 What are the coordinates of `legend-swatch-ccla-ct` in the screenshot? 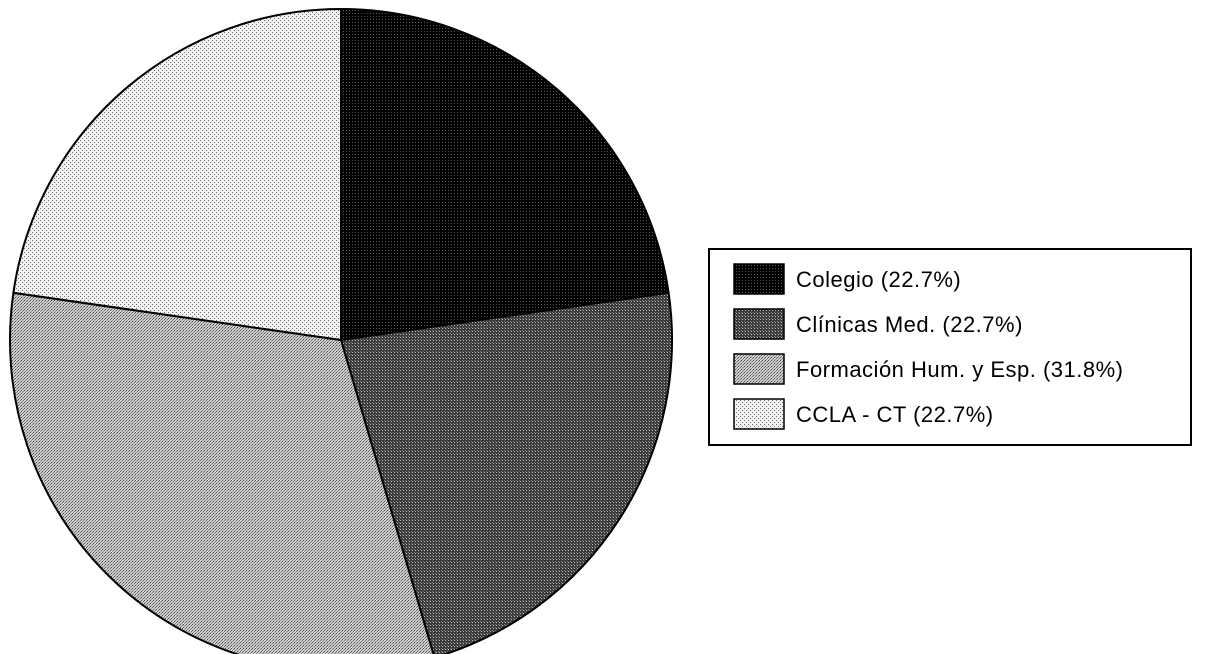 It's located at (759, 414).